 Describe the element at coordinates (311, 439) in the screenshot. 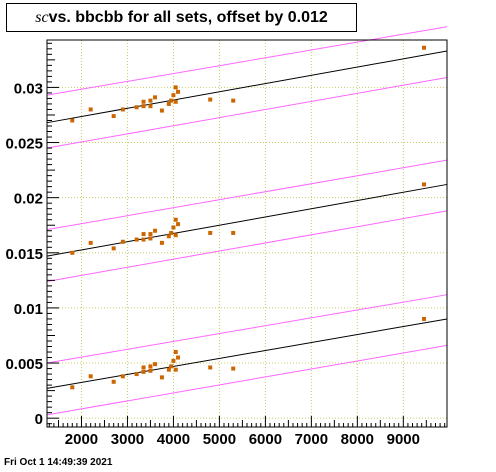

I see `x-tick-label: 7000` at that location.